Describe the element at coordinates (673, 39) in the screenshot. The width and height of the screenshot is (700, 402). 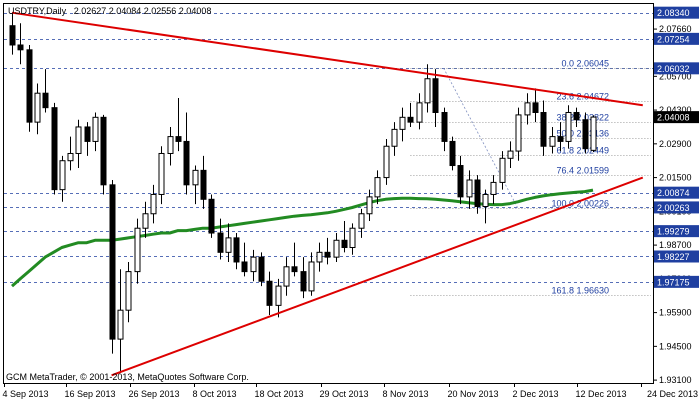
I see `level-price-label: 2.07254` at that location.